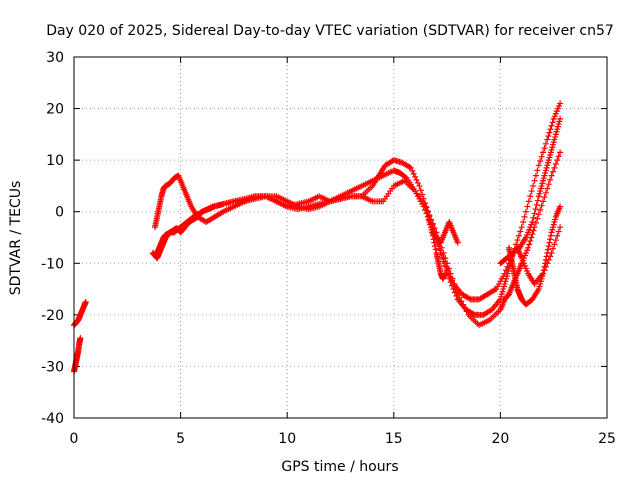  Describe the element at coordinates (59, 213) in the screenshot. I see `y-tick-label: 0` at that location.